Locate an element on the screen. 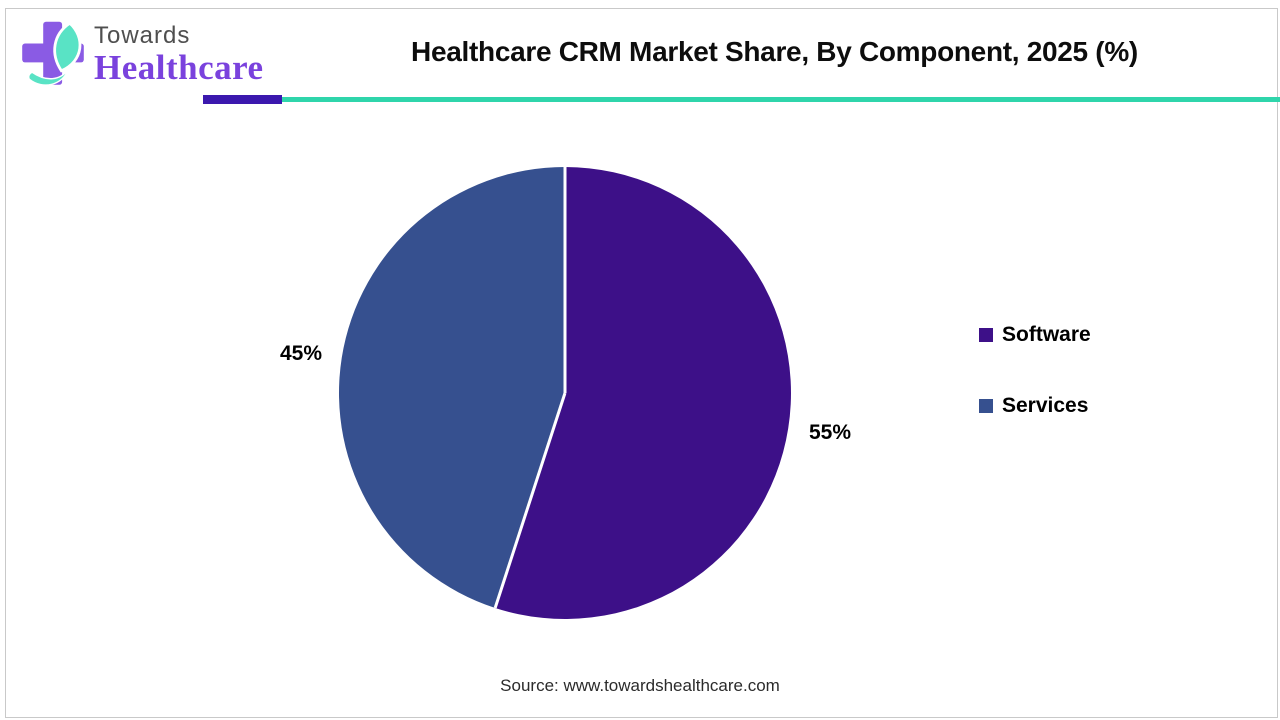 The image size is (1280, 720). source-text: Source: www.towardshealthcare.com is located at coordinates (640, 685).